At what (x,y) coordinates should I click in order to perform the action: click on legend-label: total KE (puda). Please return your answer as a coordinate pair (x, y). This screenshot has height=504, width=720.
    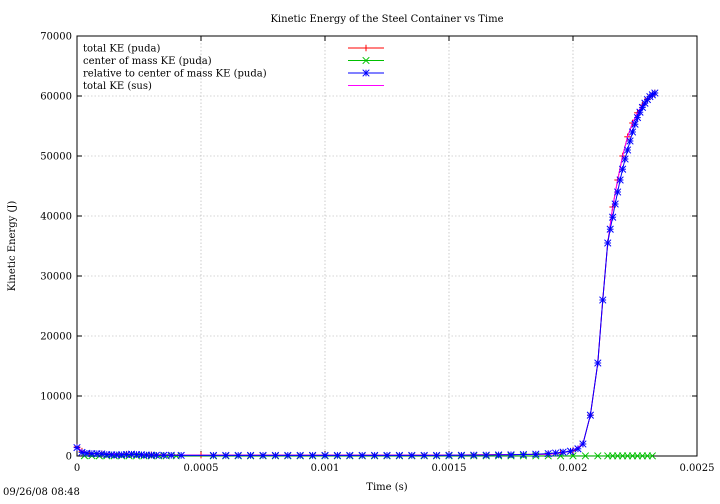
    Looking at the image, I should click on (121, 49).